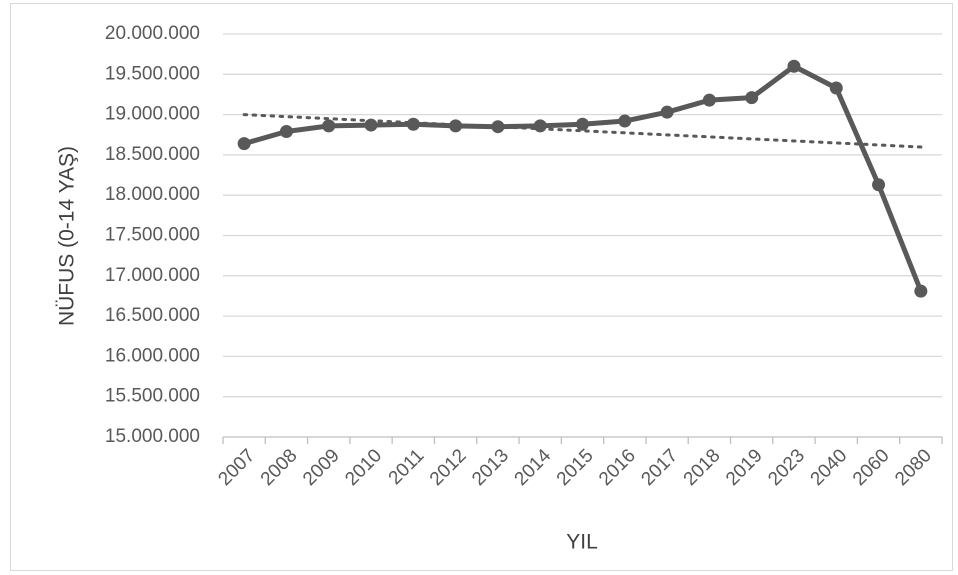 Image resolution: width=958 pixels, height=575 pixels. I want to click on data-point-2009, so click(329, 126).